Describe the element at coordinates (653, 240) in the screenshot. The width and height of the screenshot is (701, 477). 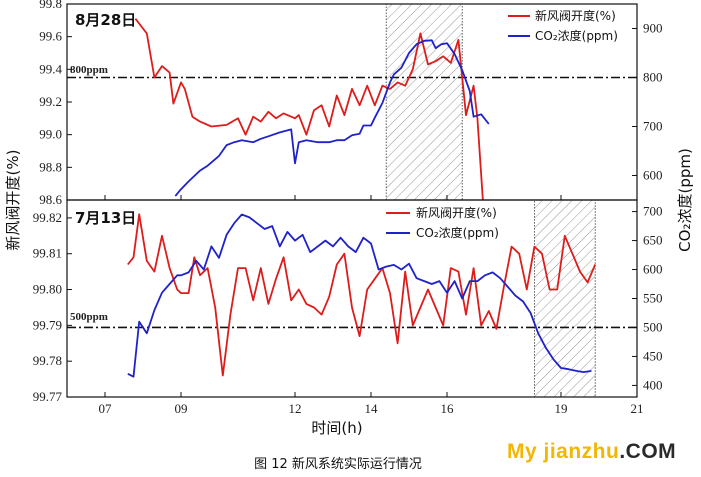
I see `bottom-right-tick-label: 650` at that location.